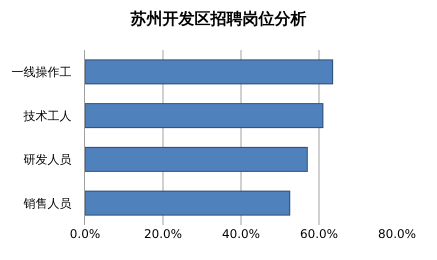 The width and height of the screenshot is (437, 260). I want to click on x-tick-label: 60.0%, so click(319, 234).